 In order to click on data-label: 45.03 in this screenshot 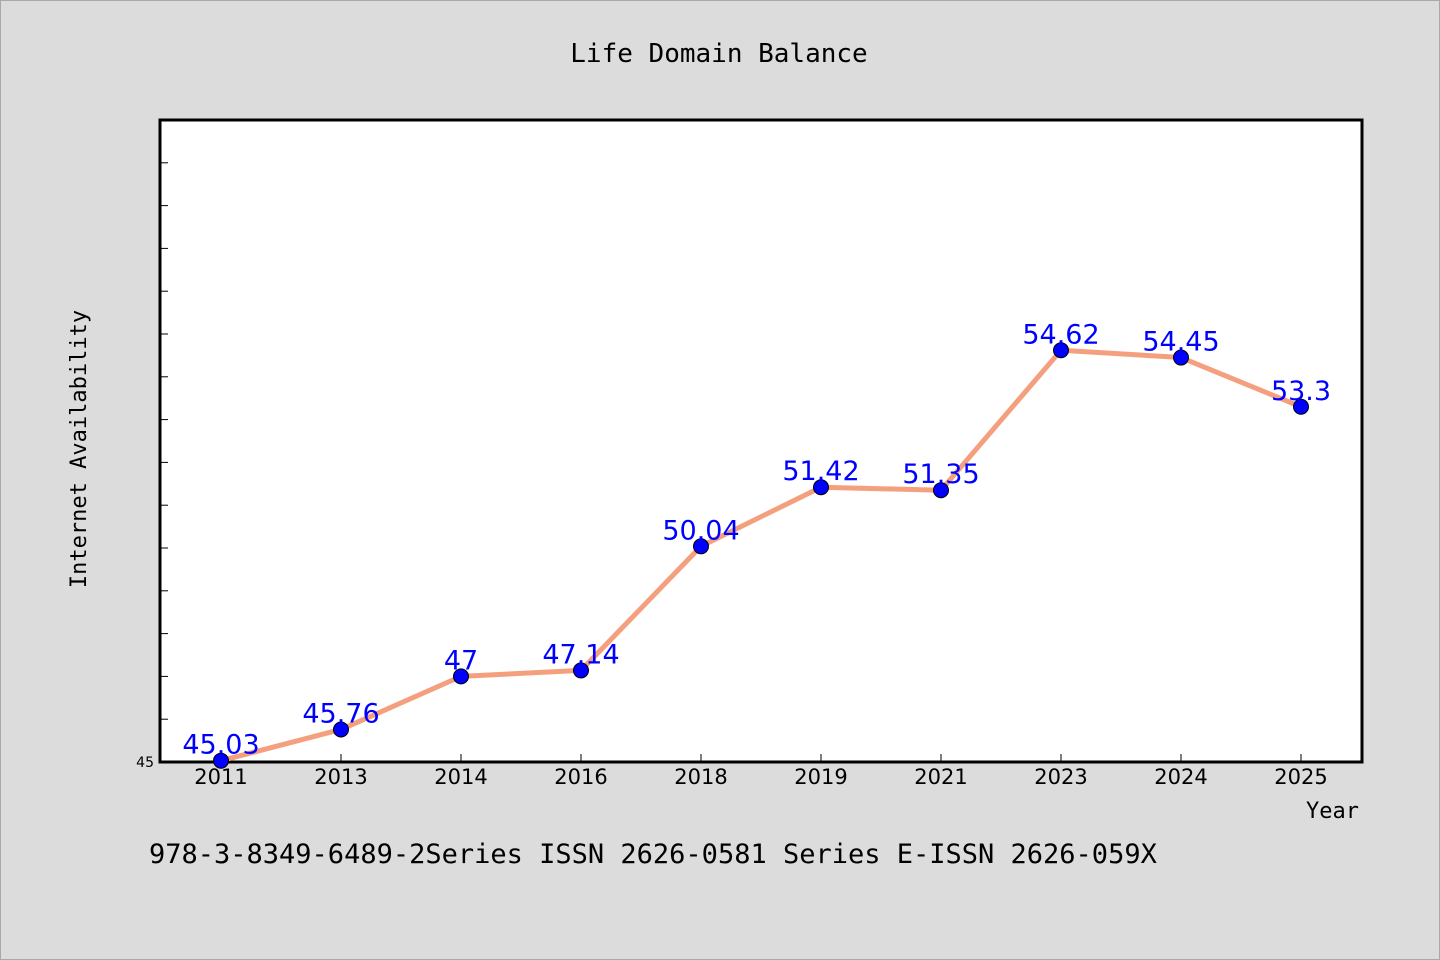, I will do `click(220, 745)`.